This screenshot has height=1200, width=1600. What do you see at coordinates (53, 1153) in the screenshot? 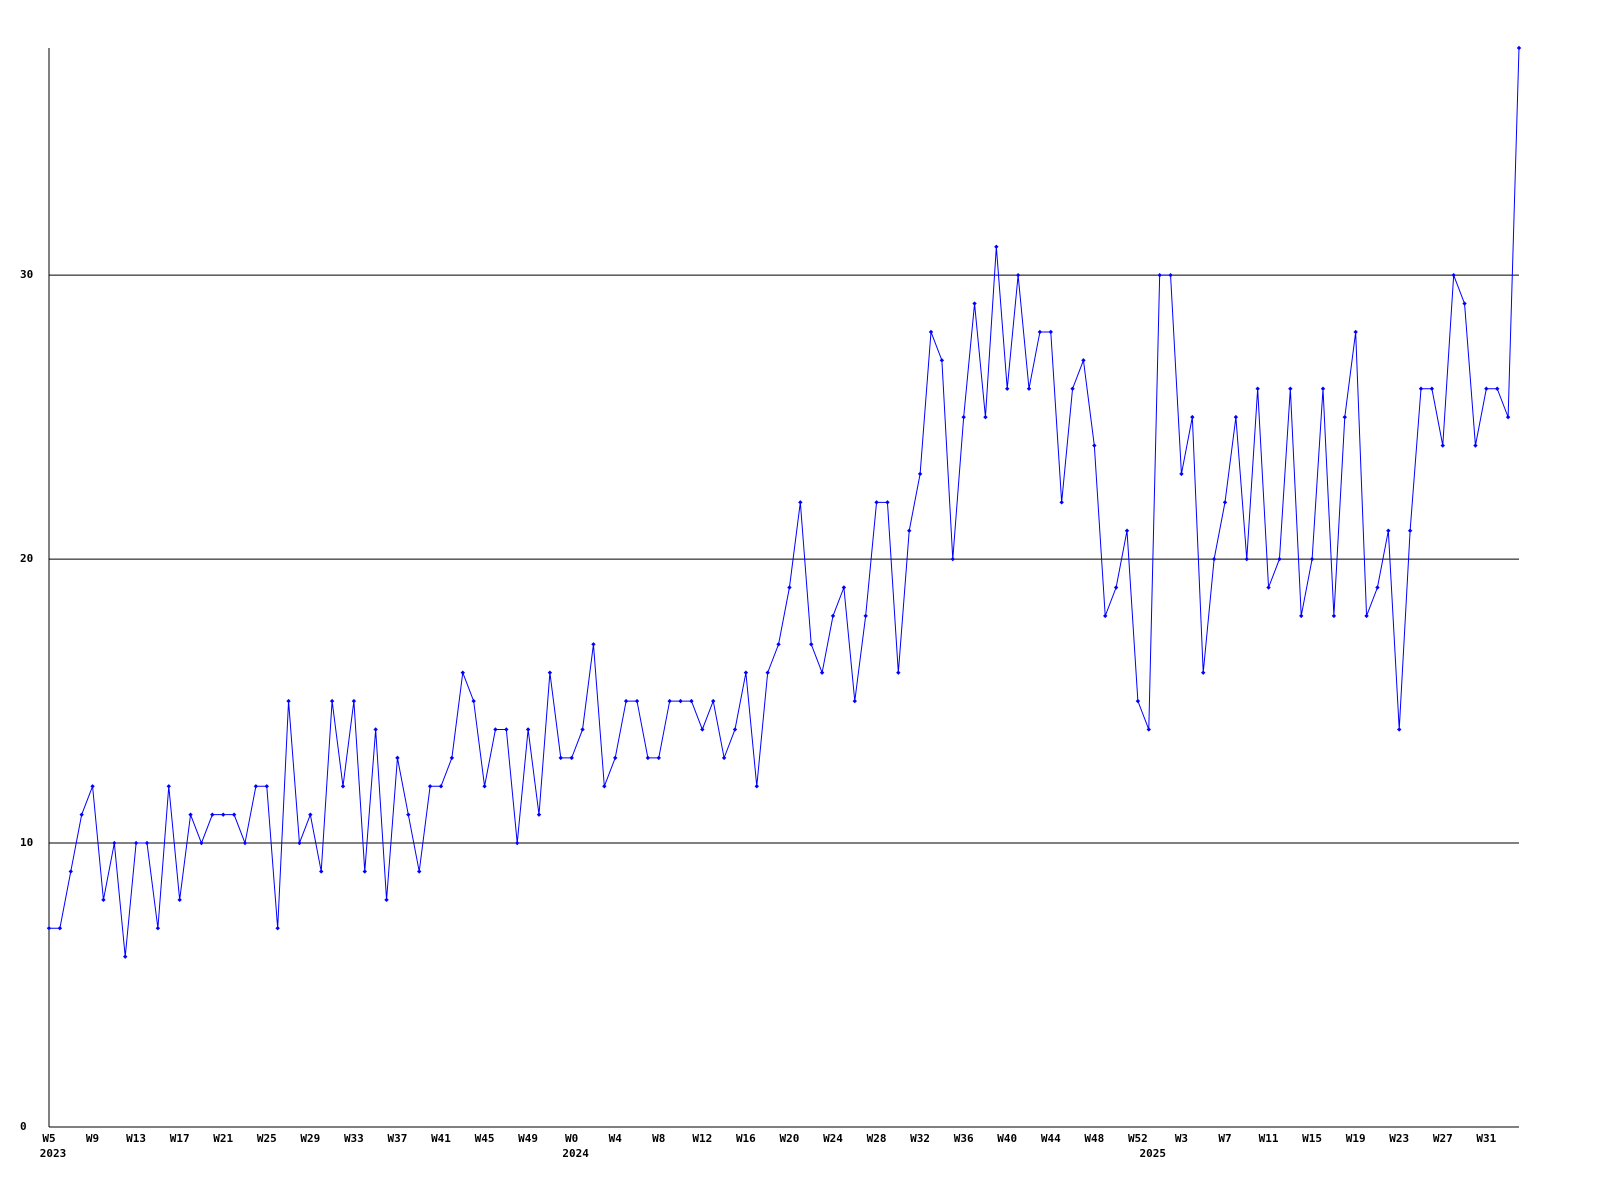
I see `year-label: 2023` at bounding box center [53, 1153].